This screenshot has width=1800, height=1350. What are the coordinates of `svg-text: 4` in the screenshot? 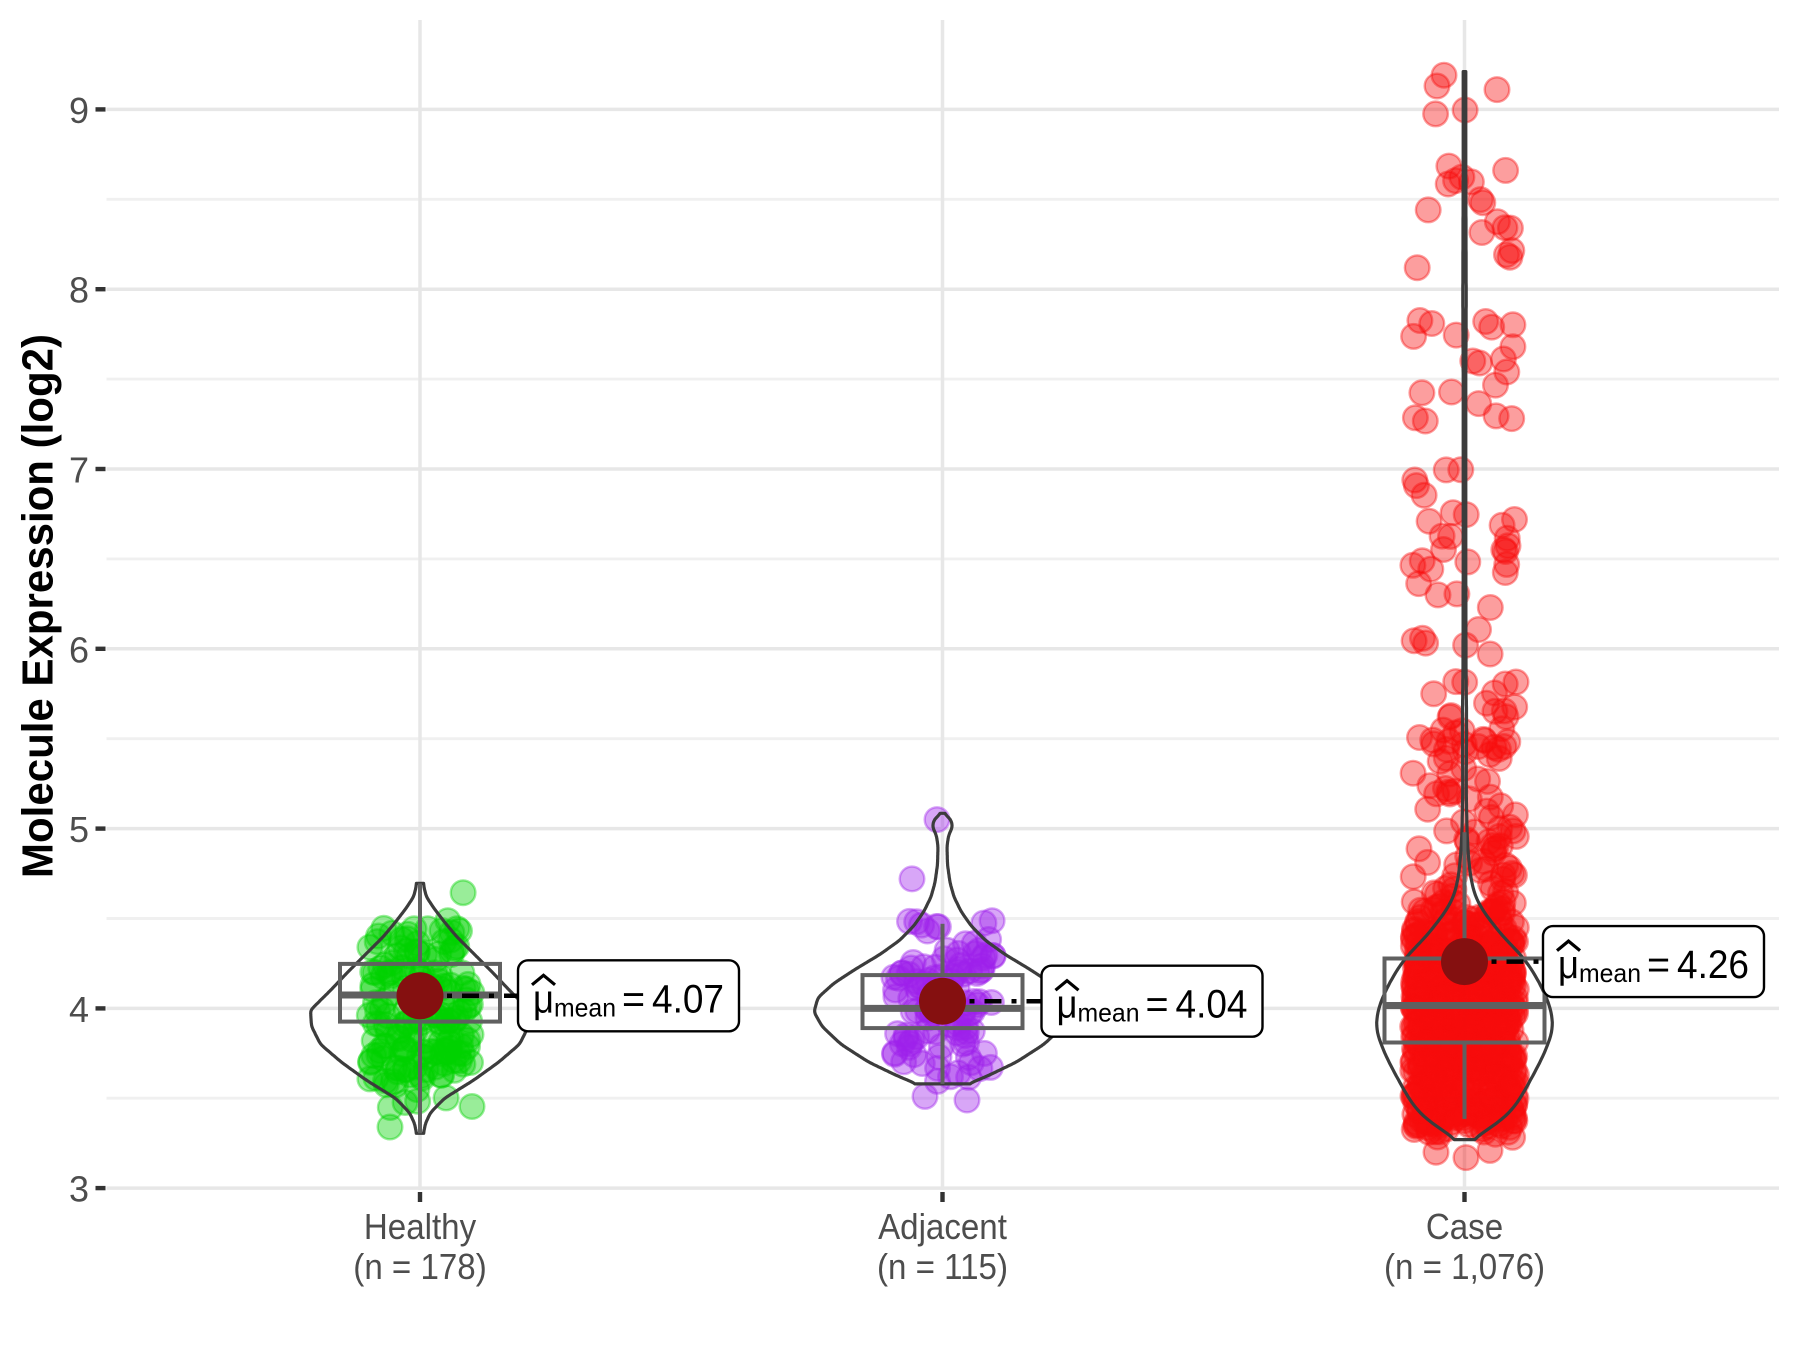 It's located at (79, 1009).